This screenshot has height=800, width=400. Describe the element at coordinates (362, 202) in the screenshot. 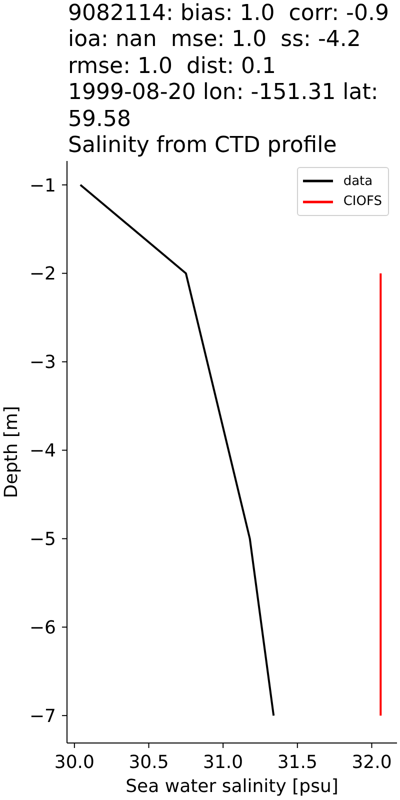

I see `legend-label: CIOFS` at that location.